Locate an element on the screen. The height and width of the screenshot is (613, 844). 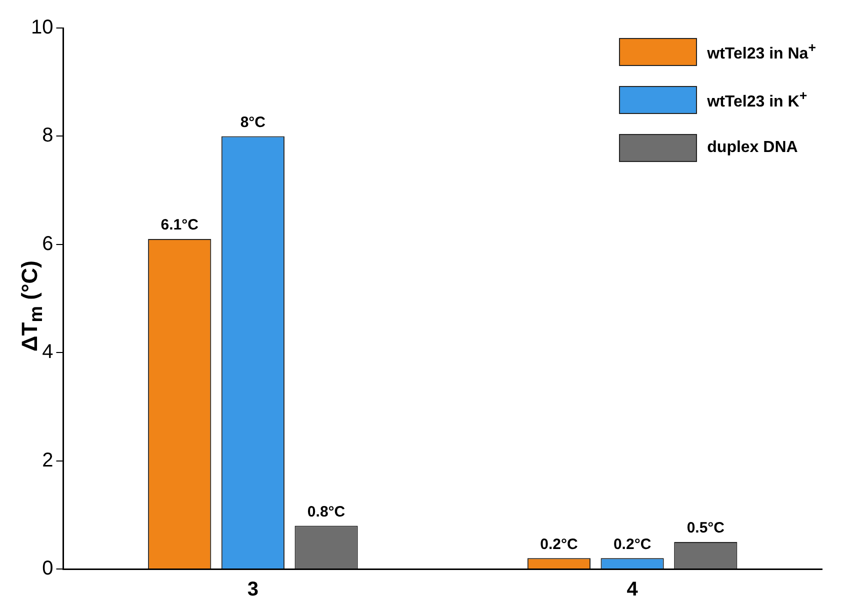
y-tick-label: 4 is located at coordinates (48, 352).